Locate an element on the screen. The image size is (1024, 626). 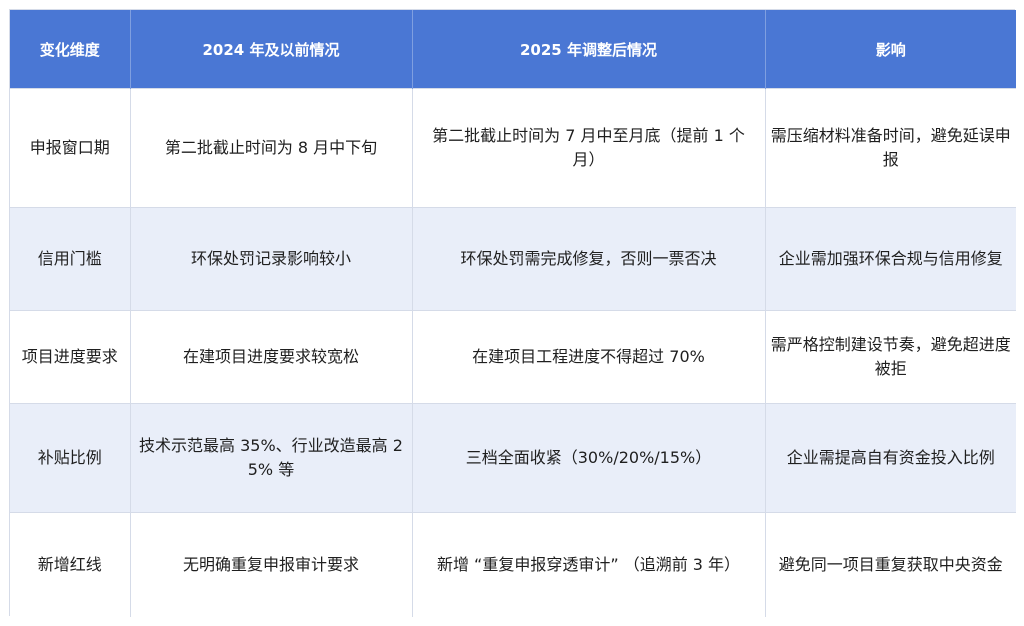
header-dimension: 变化维度 is located at coordinates (70, 49).